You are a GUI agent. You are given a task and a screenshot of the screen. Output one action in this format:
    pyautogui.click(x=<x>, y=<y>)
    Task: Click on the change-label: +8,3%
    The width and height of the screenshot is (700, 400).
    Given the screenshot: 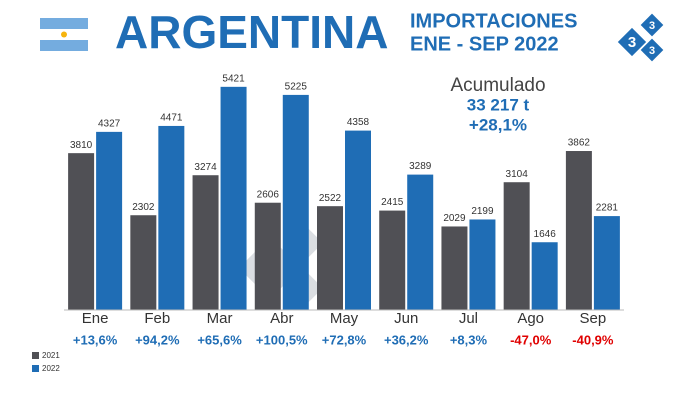 What is the action you would take?
    pyautogui.click(x=469, y=339)
    